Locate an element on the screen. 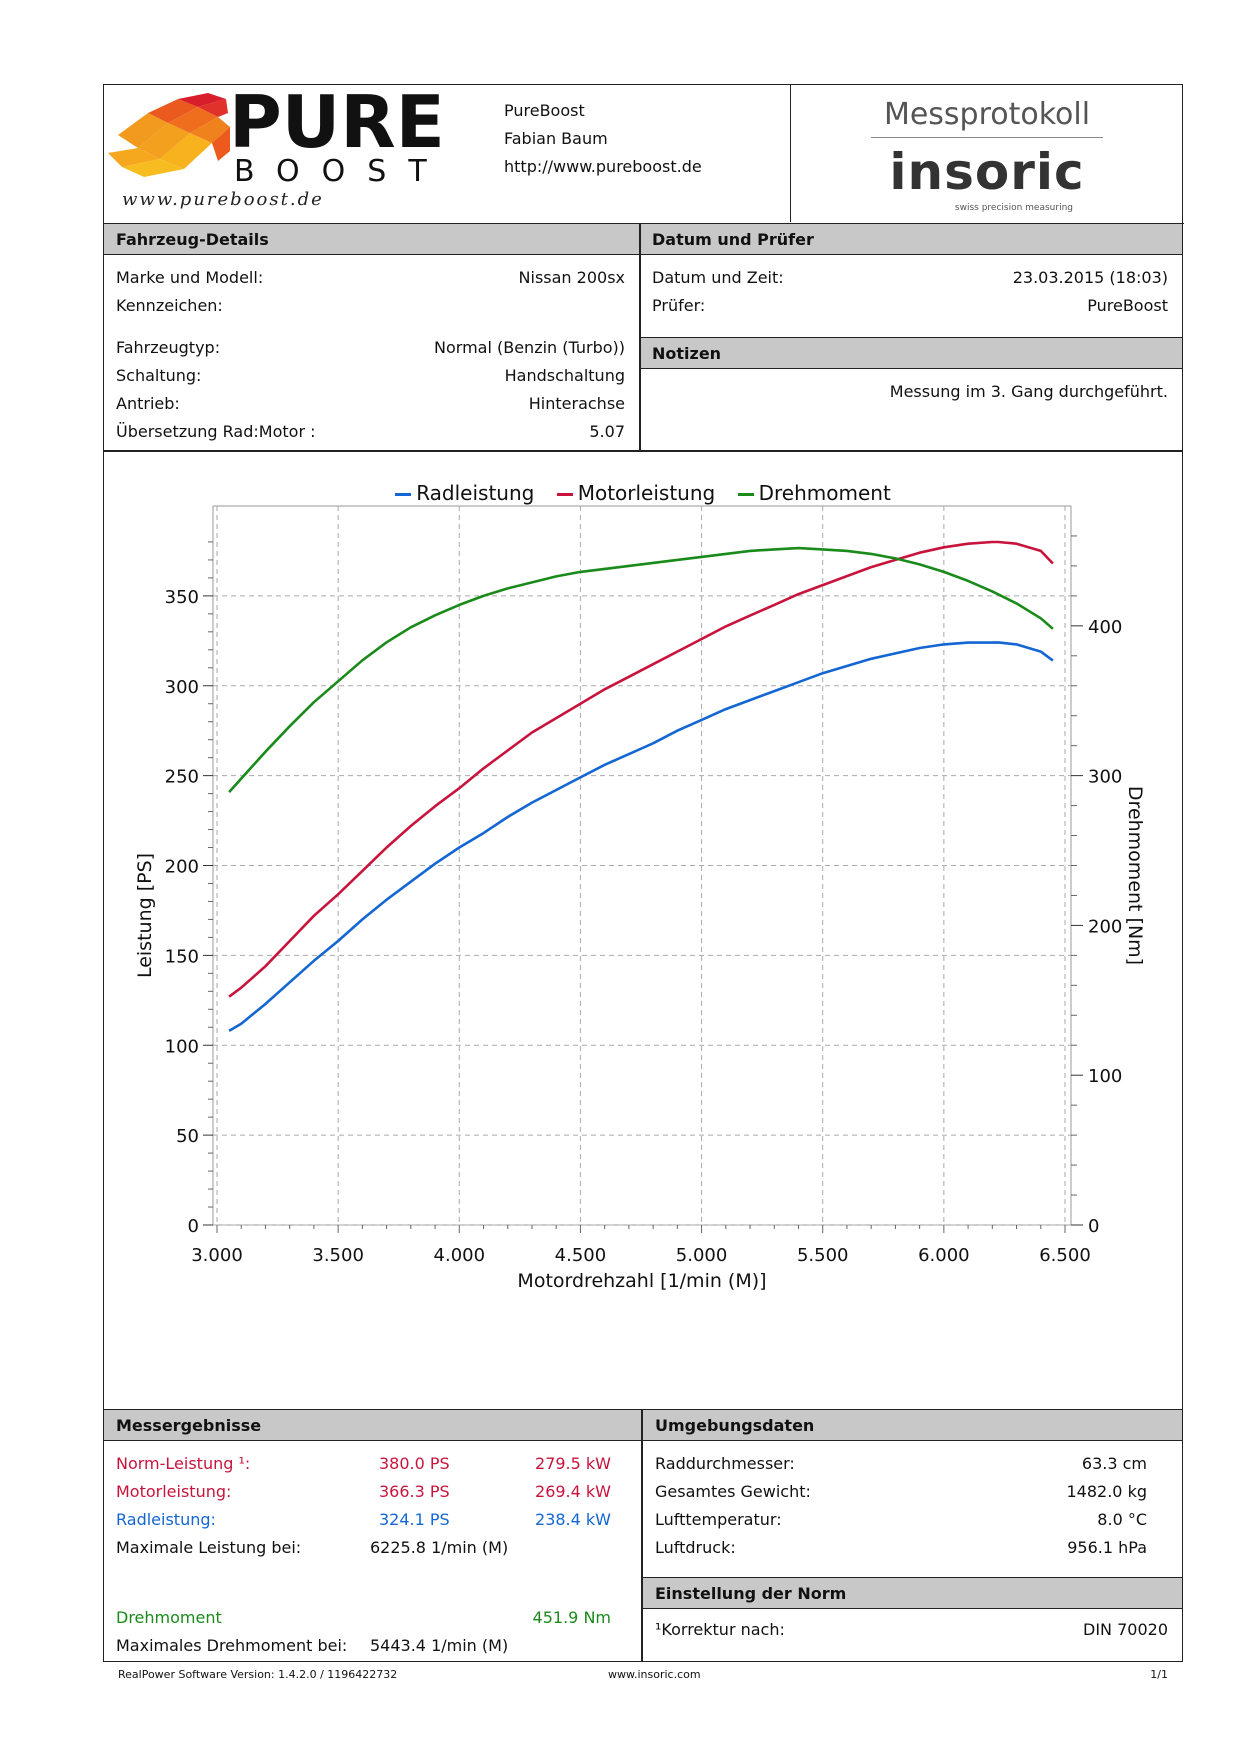 Image resolution: width=1240 pixels, height=1755 pixels. vehicle-row-plate: Kennzeichen: is located at coordinates (371, 306).